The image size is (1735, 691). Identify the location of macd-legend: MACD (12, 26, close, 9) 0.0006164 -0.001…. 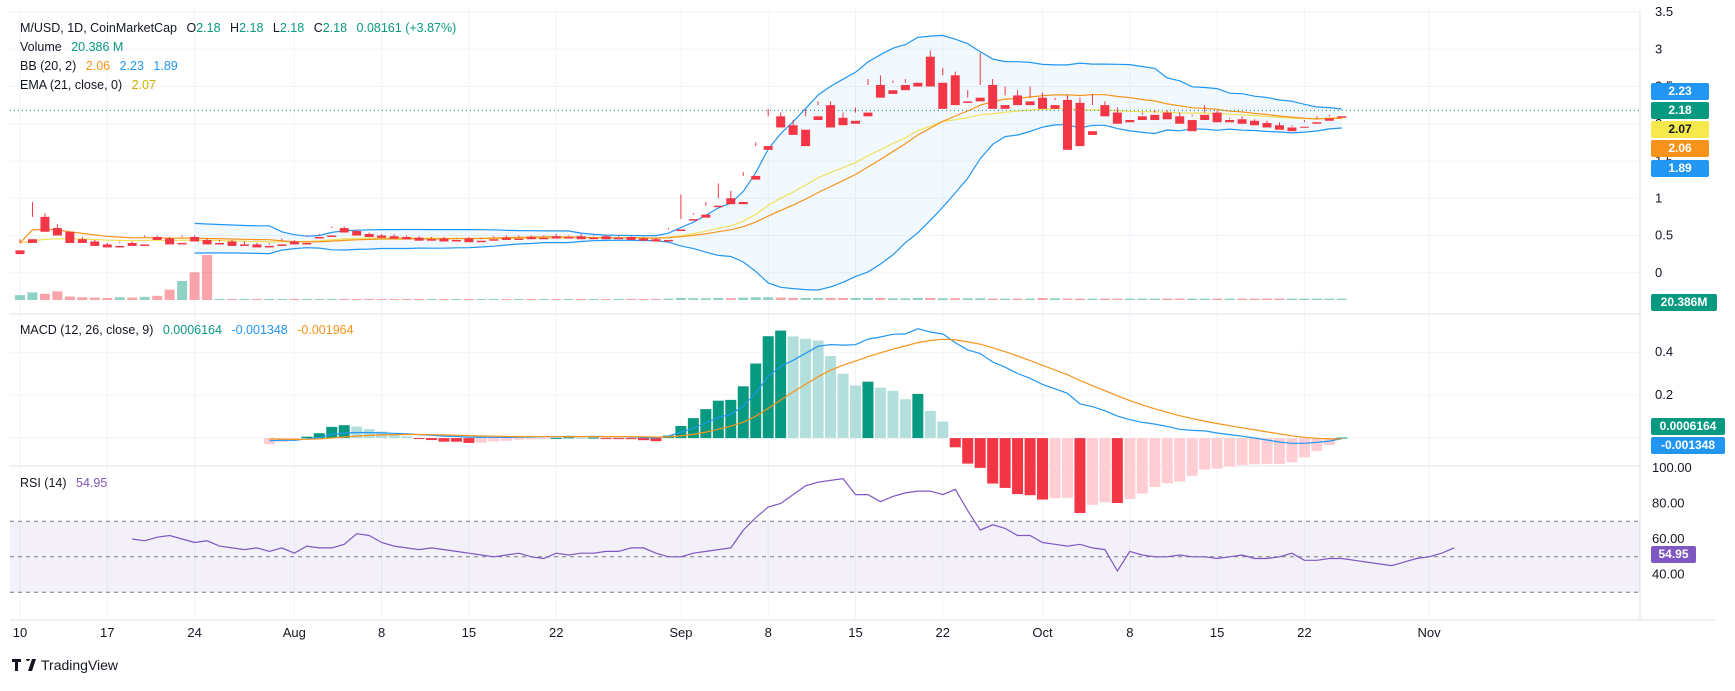
(190, 330).